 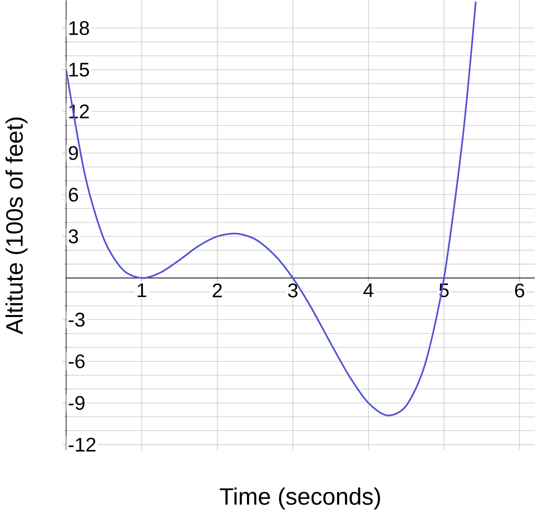 What do you see at coordinates (16, 226) in the screenshot?
I see `y-axis-title: Altitute (100s of feet)` at bounding box center [16, 226].